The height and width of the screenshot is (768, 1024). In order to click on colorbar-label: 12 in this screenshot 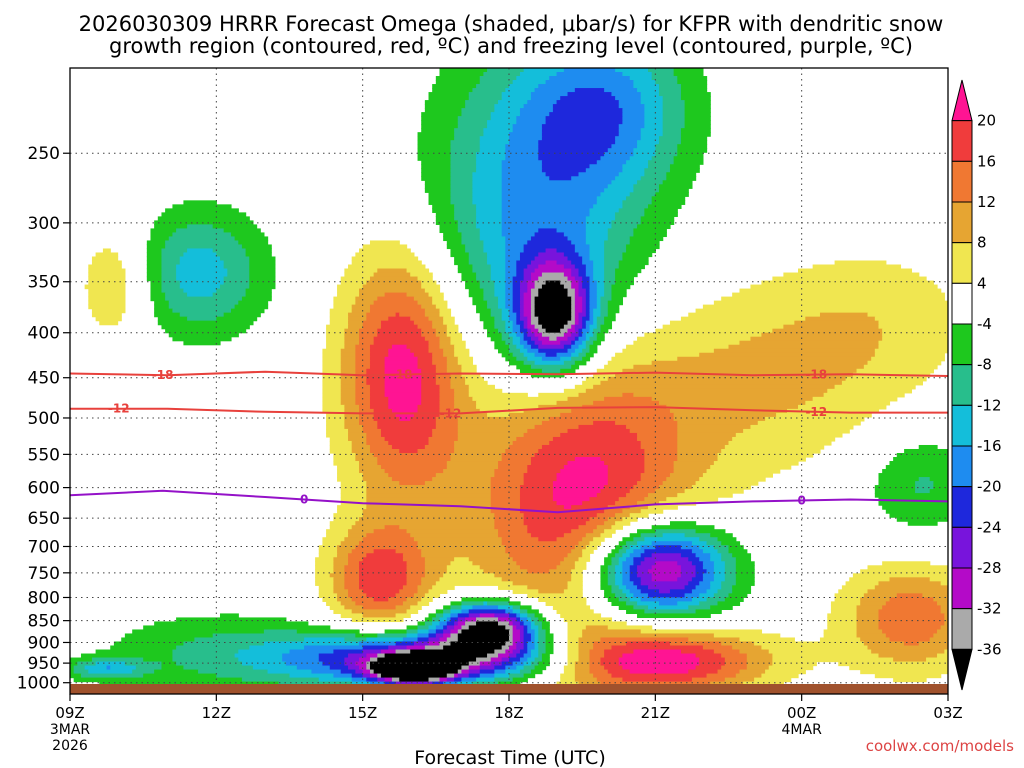, I will do `click(986, 202)`.